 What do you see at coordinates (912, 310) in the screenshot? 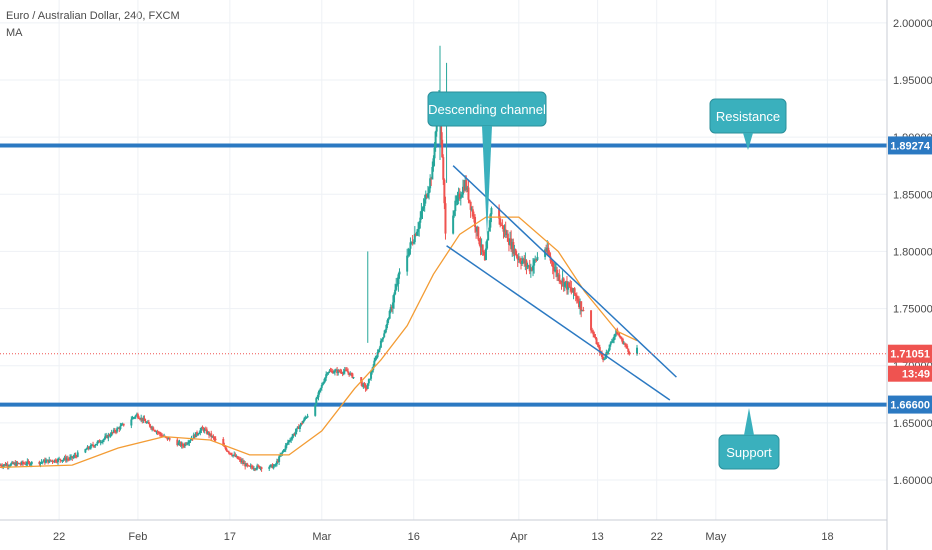
I see `y-tick-label: 1.75000` at bounding box center [912, 310].